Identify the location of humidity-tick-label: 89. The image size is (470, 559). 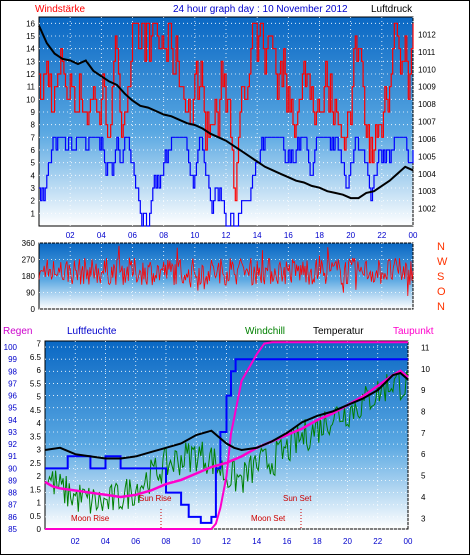
(12, 480).